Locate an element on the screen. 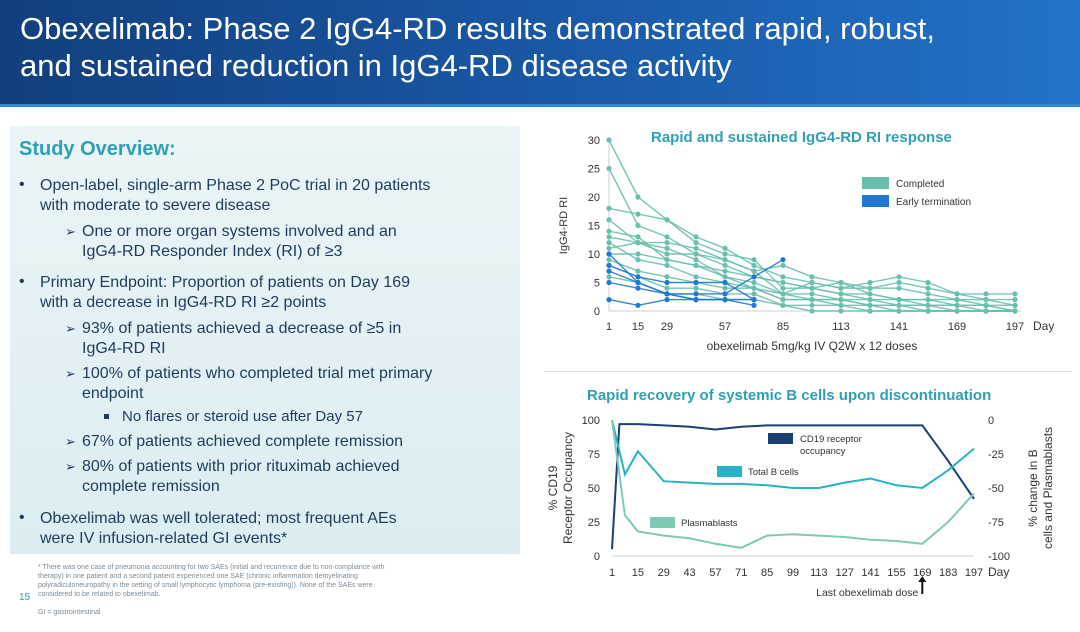 This screenshot has width=1080, height=632. bcell-right-axis-label: % change in B is located at coordinates (1033, 487).